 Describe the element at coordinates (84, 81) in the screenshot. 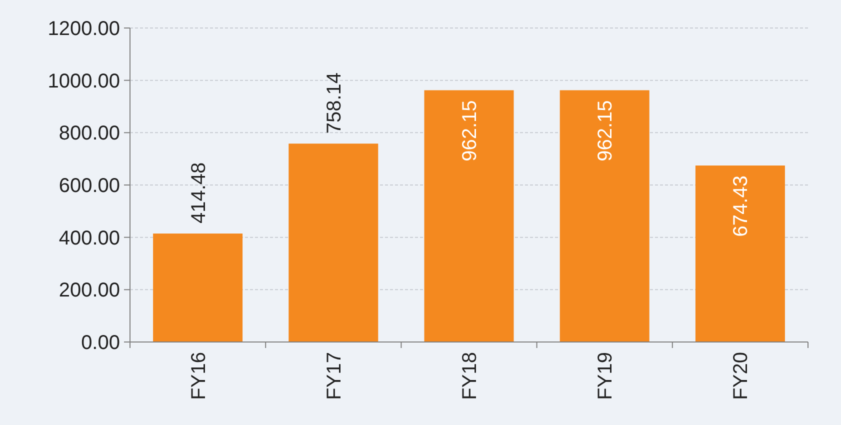

I see `y-tick-label: 1000.00` at that location.